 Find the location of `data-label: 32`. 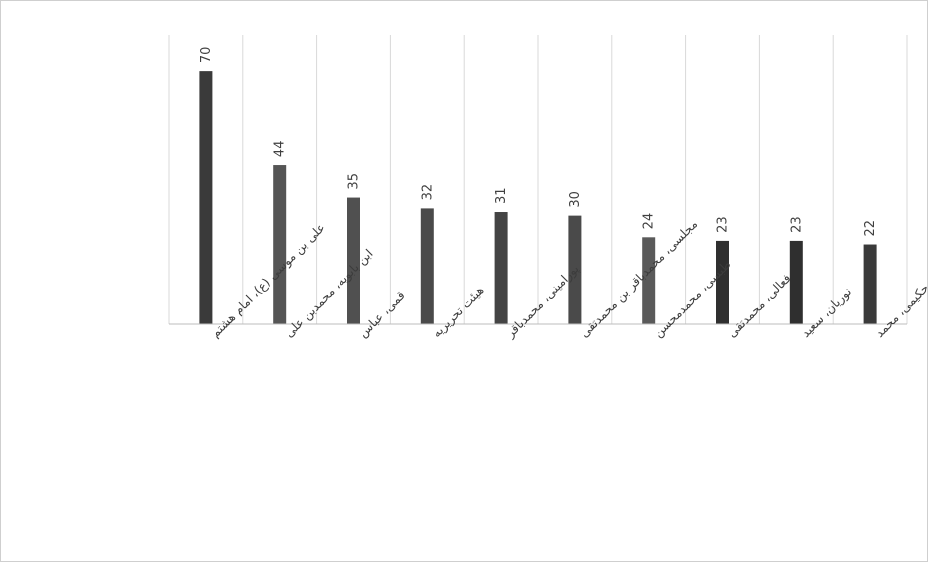

data-label: 32 is located at coordinates (427, 192).